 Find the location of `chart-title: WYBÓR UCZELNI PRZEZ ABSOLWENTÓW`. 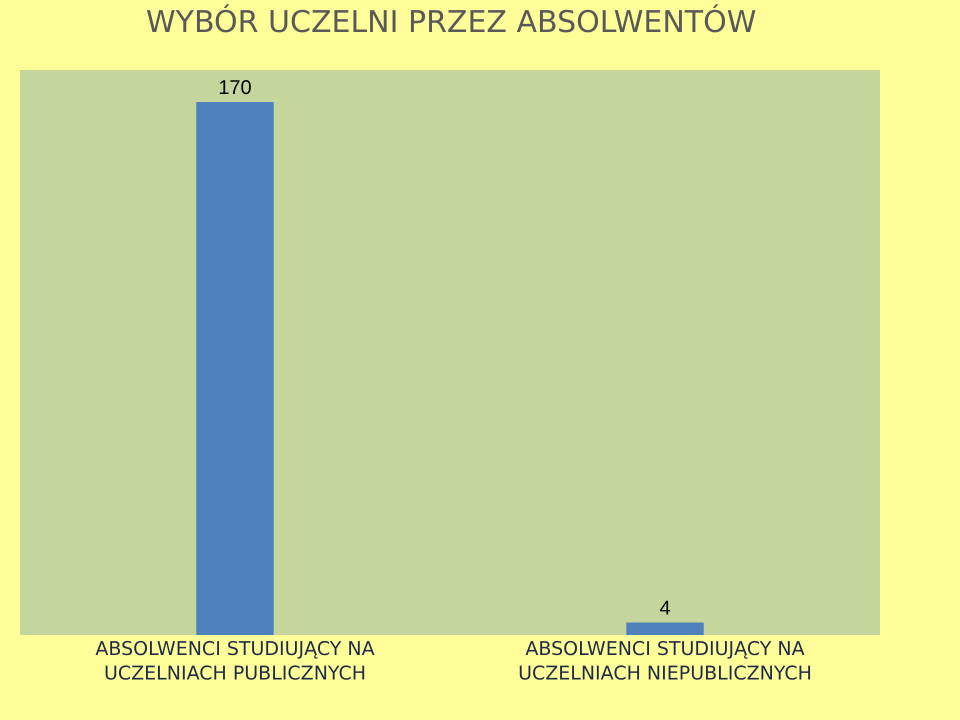

chart-title: WYBÓR UCZELNI PRZEZ ABSOLWENTÓW is located at coordinates (451, 22).